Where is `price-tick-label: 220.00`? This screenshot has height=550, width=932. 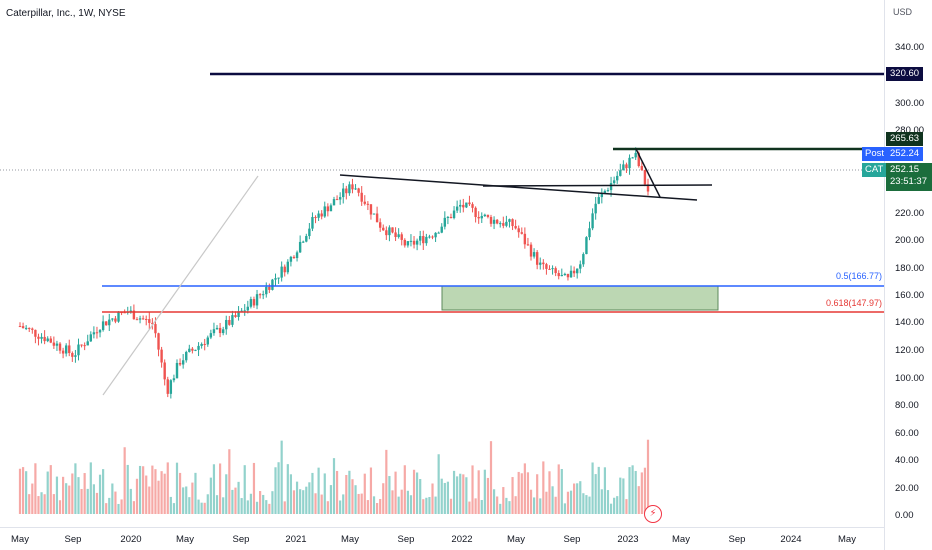 price-tick-label: 220.00 is located at coordinates (909, 213).